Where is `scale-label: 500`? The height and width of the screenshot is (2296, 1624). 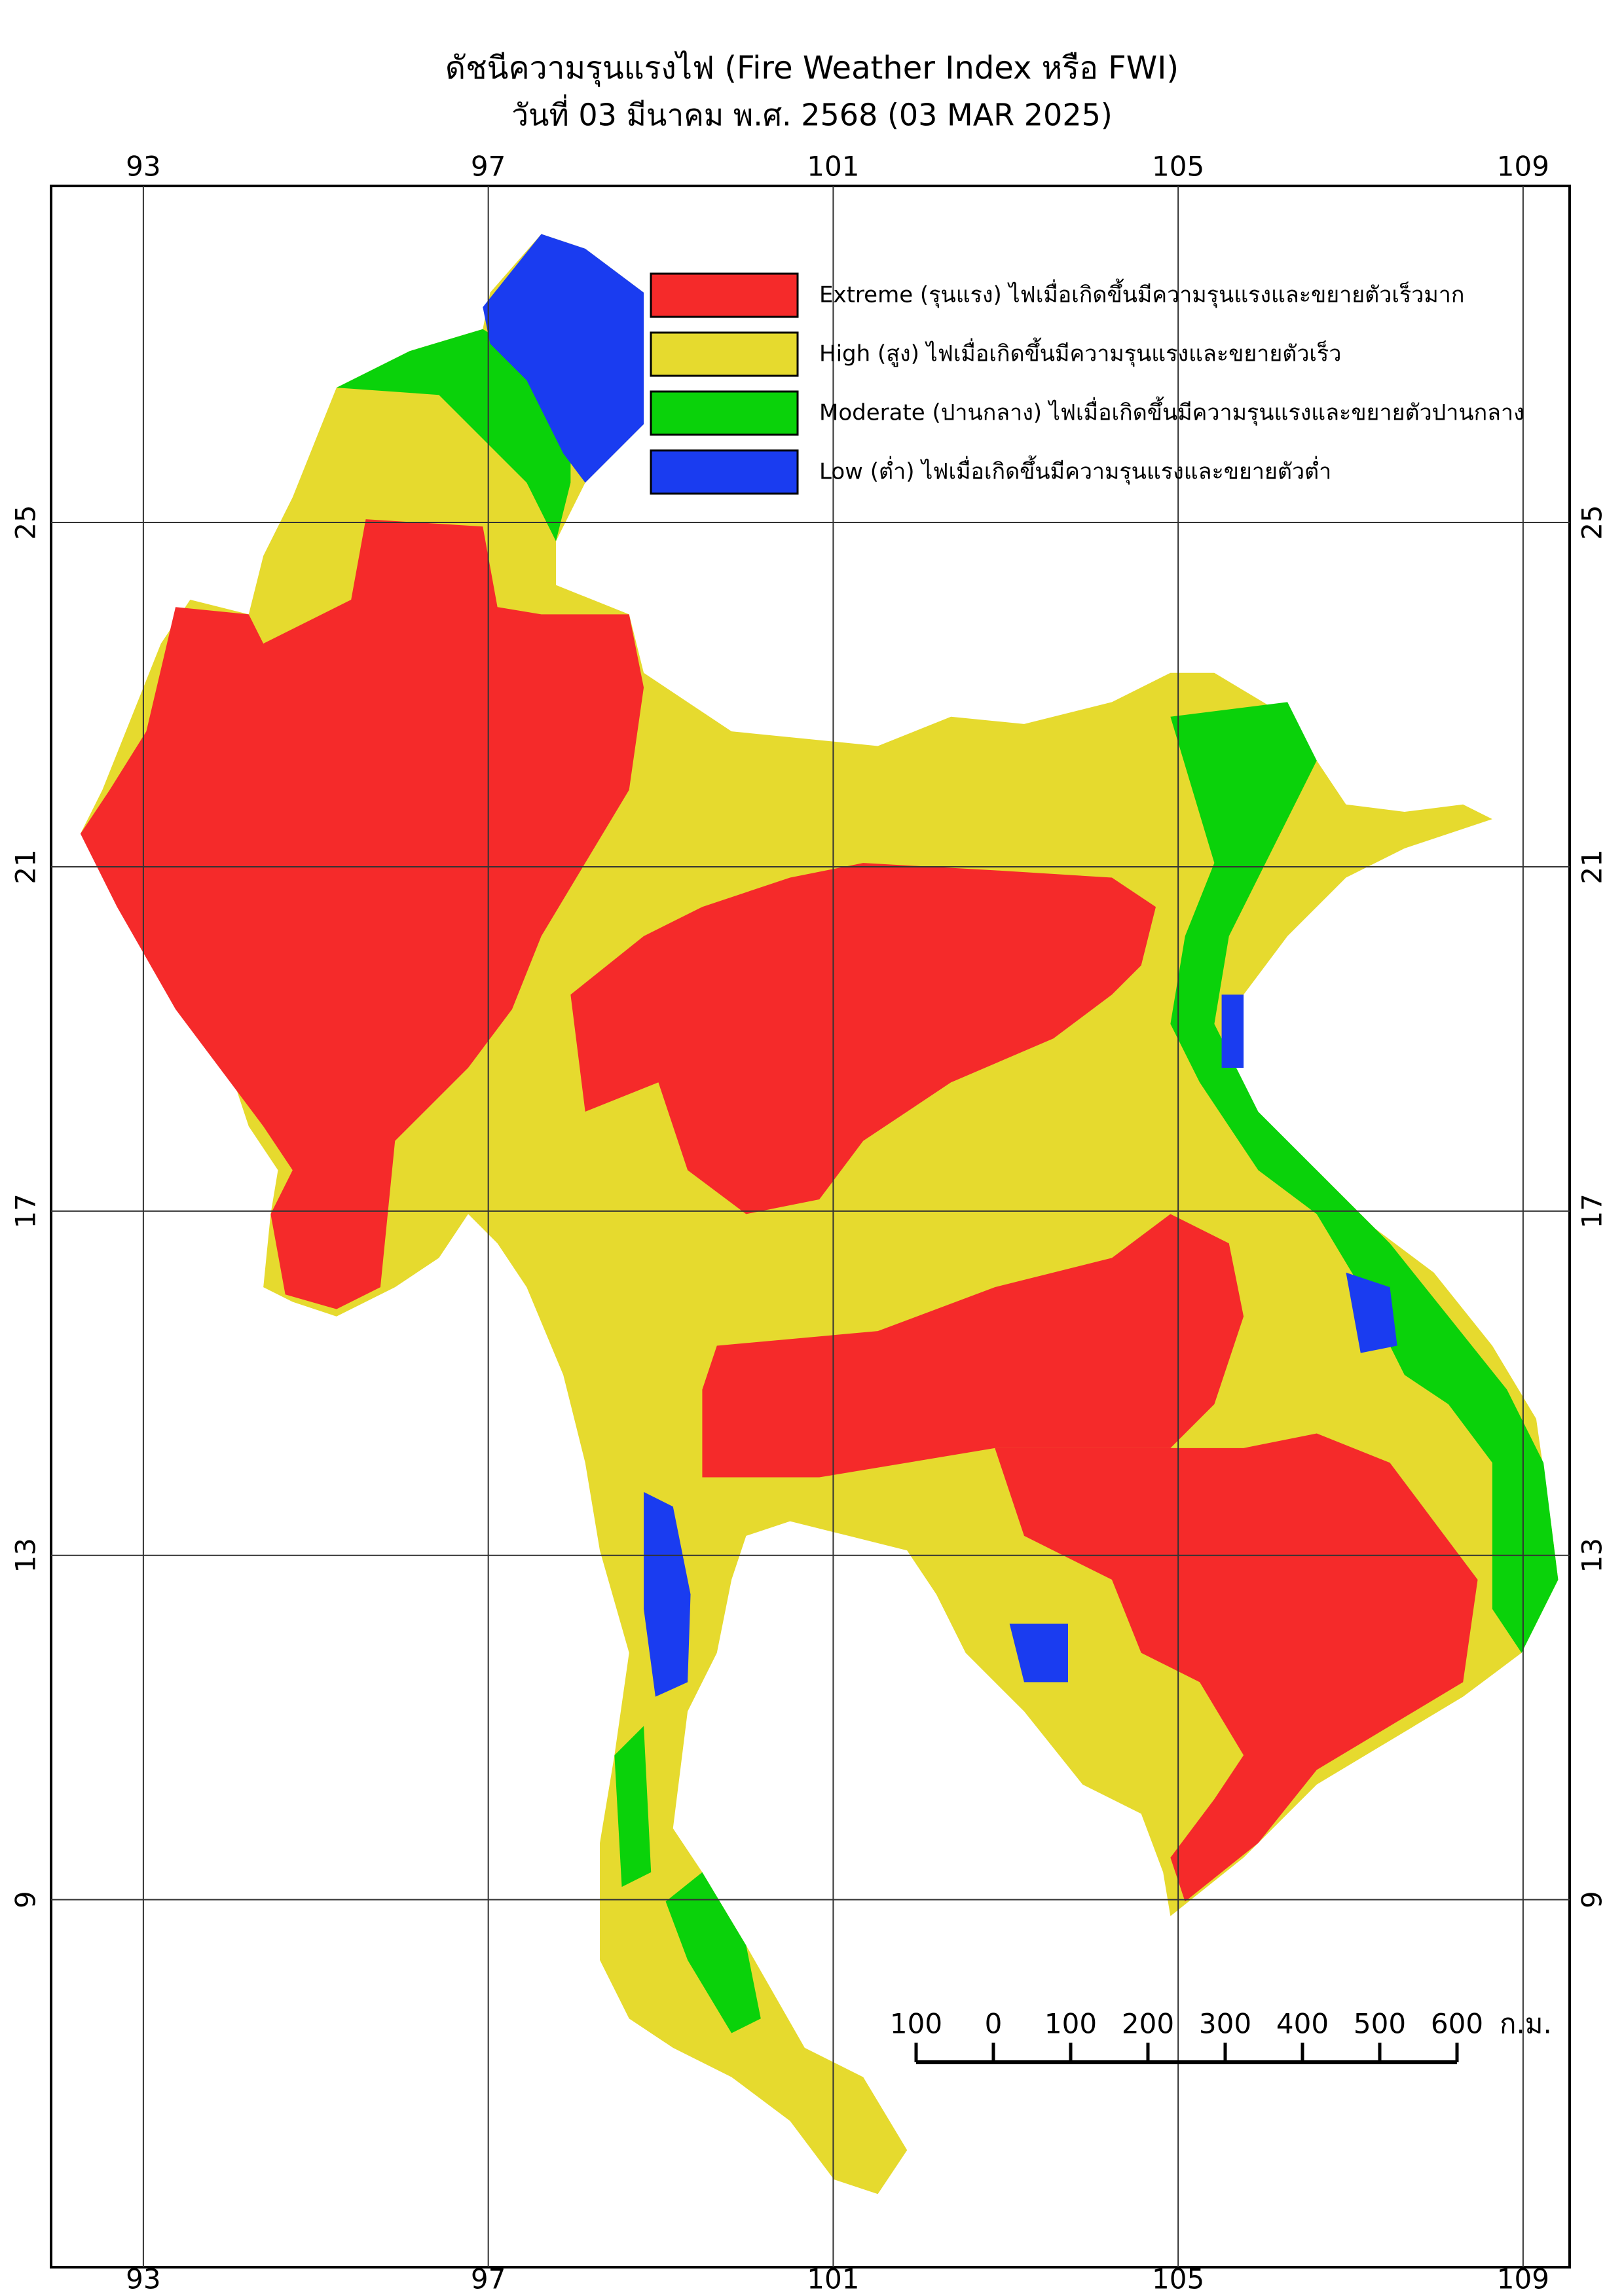 scale-label: 500 is located at coordinates (1380, 2024).